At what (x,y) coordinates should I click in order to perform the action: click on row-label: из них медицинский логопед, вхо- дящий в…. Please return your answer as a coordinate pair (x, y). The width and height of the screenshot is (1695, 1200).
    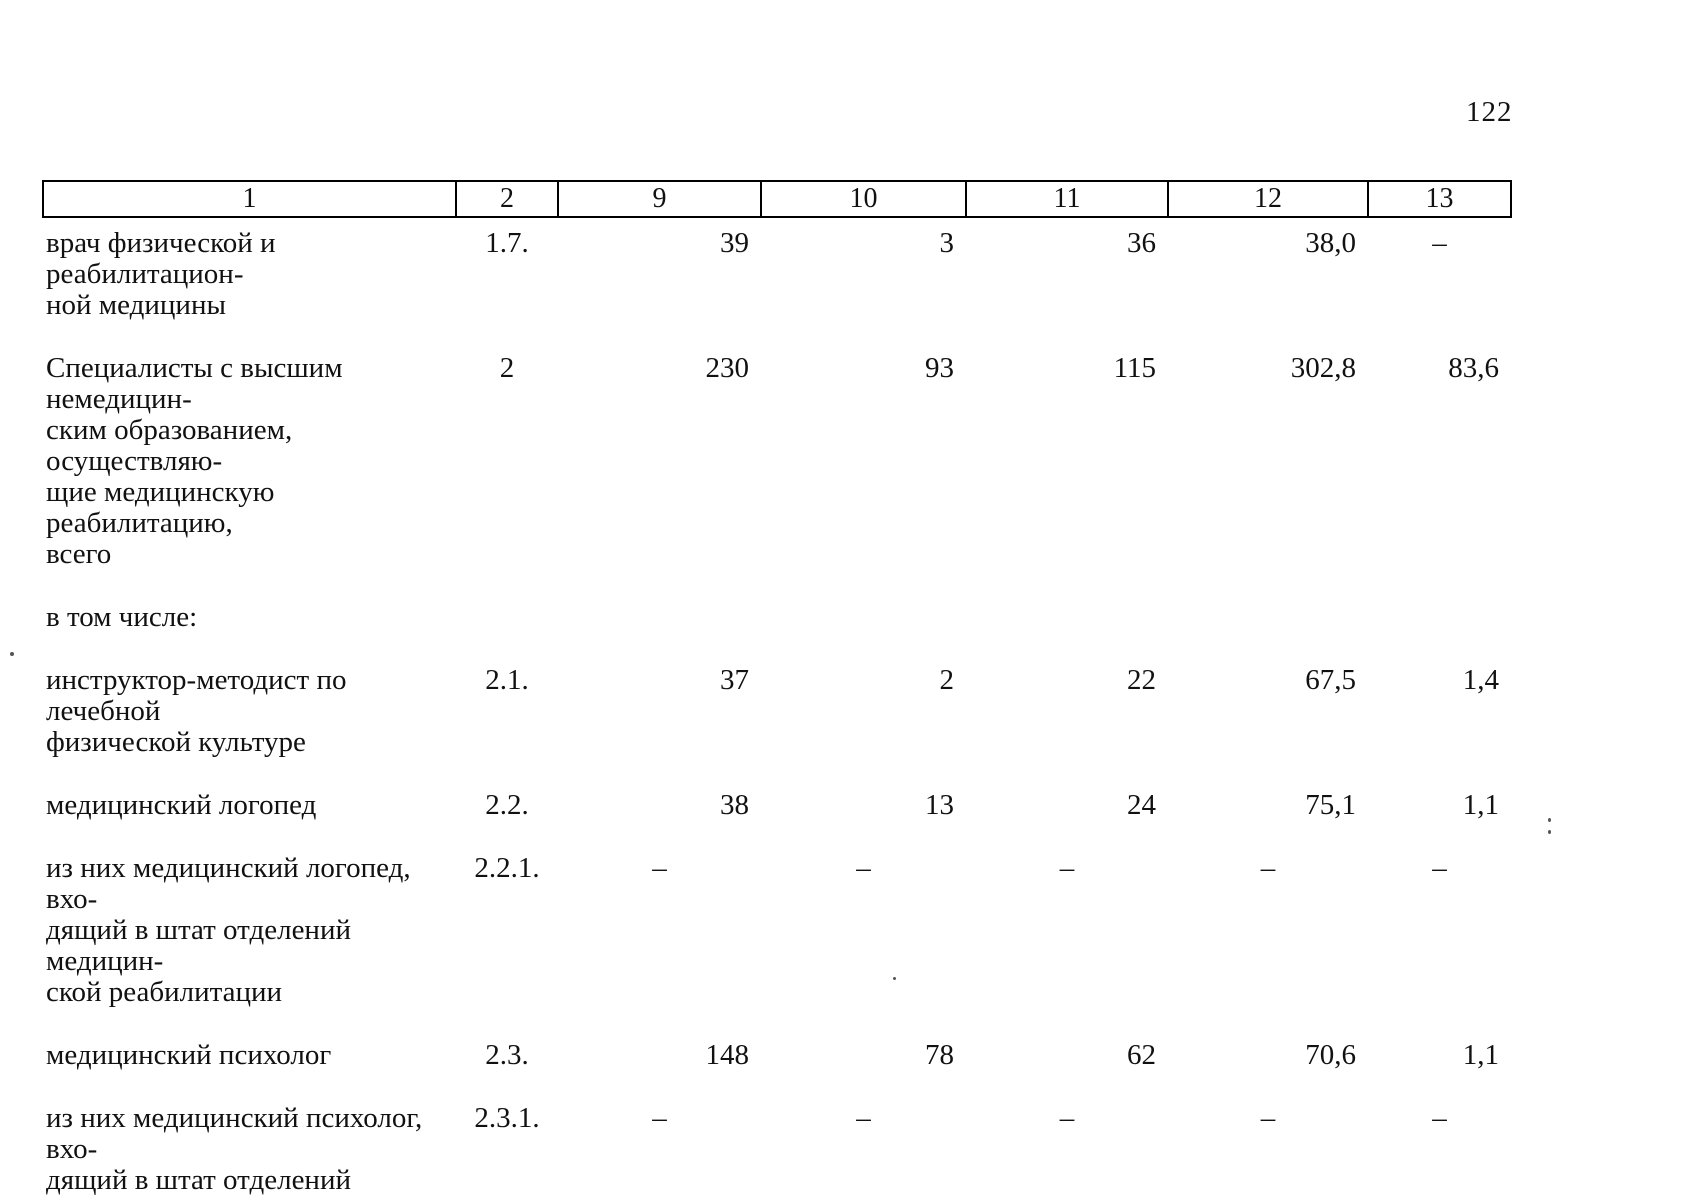
    Looking at the image, I should click on (228, 930).